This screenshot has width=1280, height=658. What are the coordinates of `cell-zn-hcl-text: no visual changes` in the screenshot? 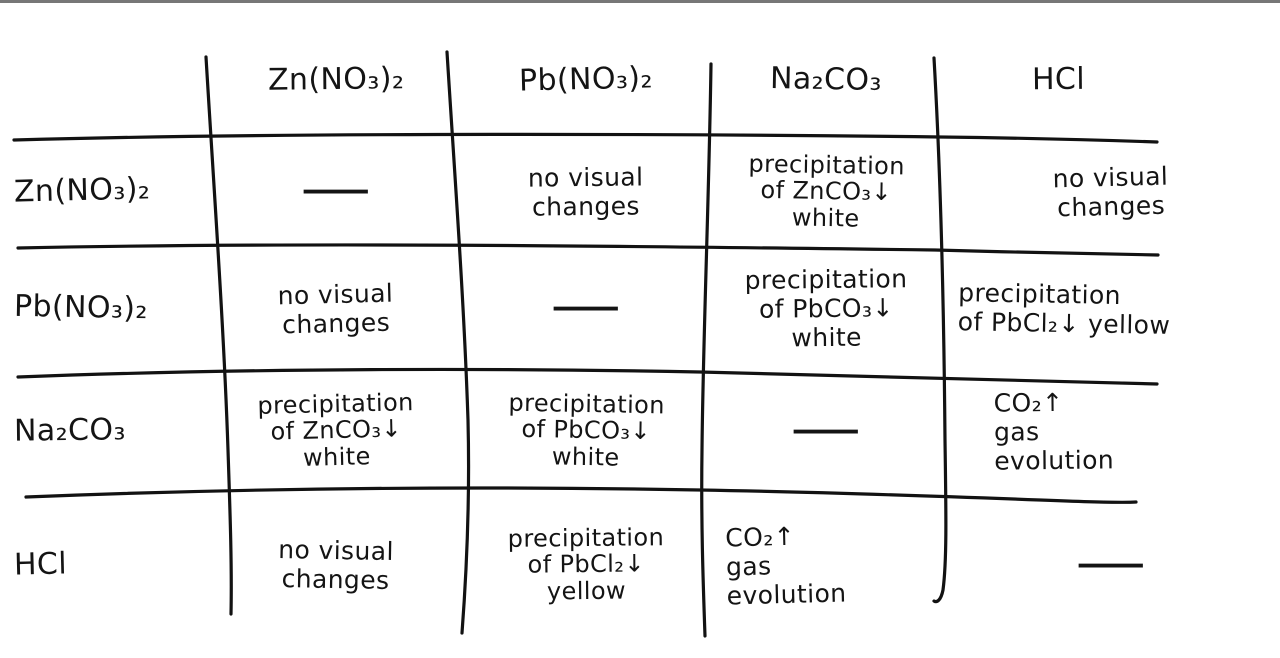 It's located at (1110, 191).